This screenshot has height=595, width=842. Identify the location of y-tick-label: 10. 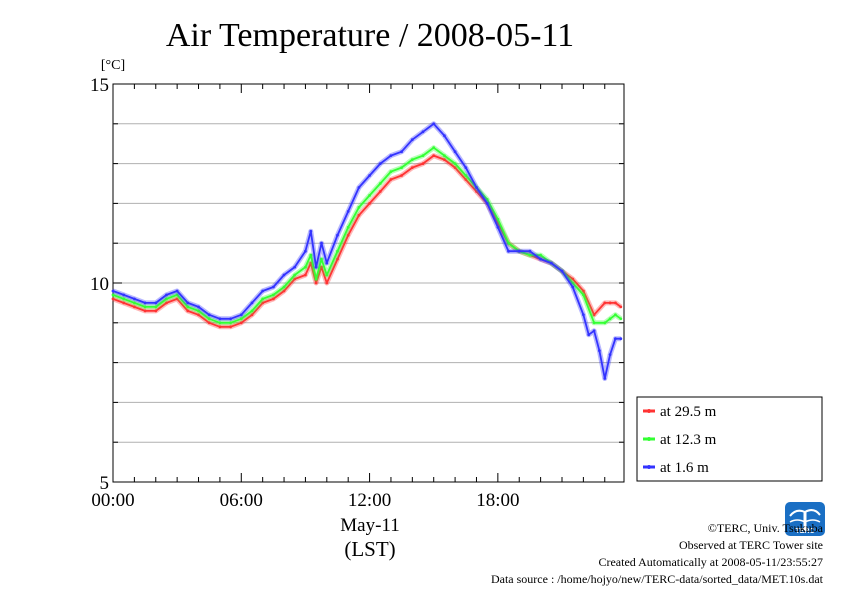
(99, 284).